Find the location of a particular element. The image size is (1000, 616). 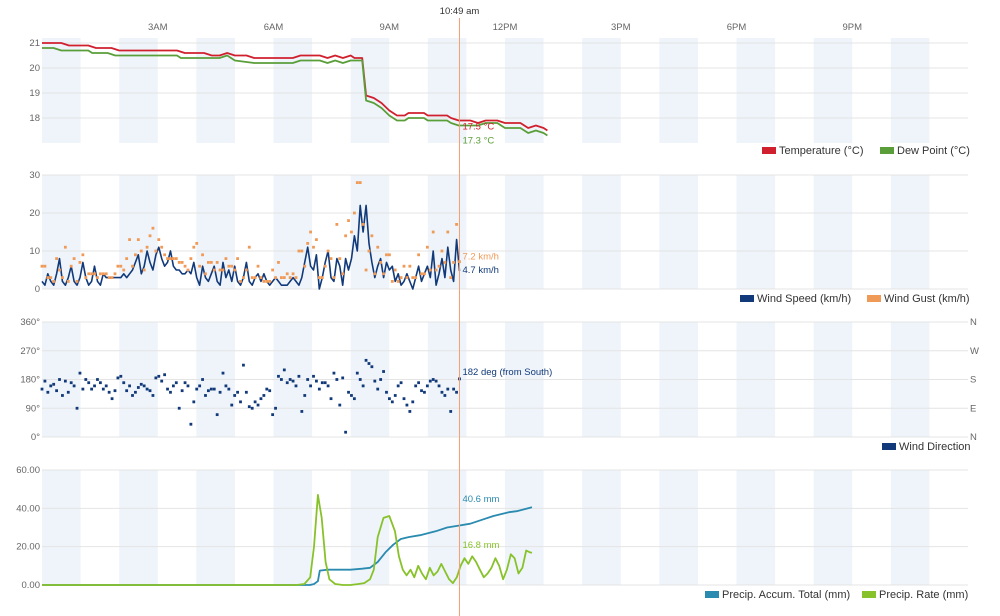

current-value-label: 7.2 km/h is located at coordinates (480, 257).